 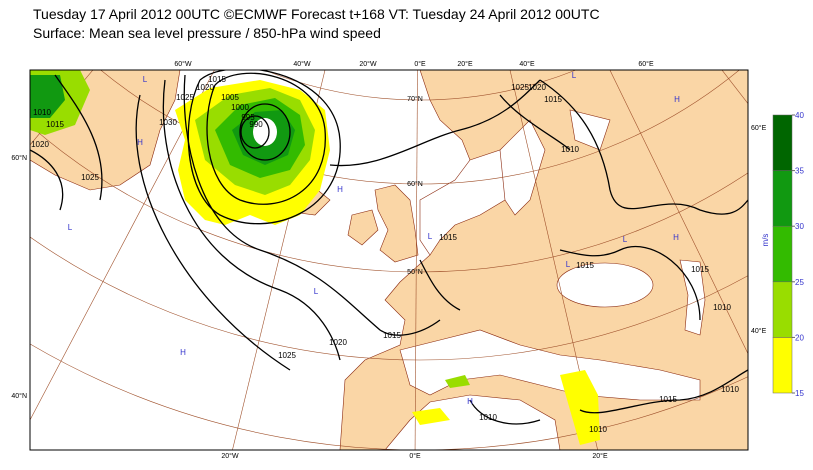 What do you see at coordinates (168, 122) in the screenshot?
I see `isobar-label: 1030` at bounding box center [168, 122].